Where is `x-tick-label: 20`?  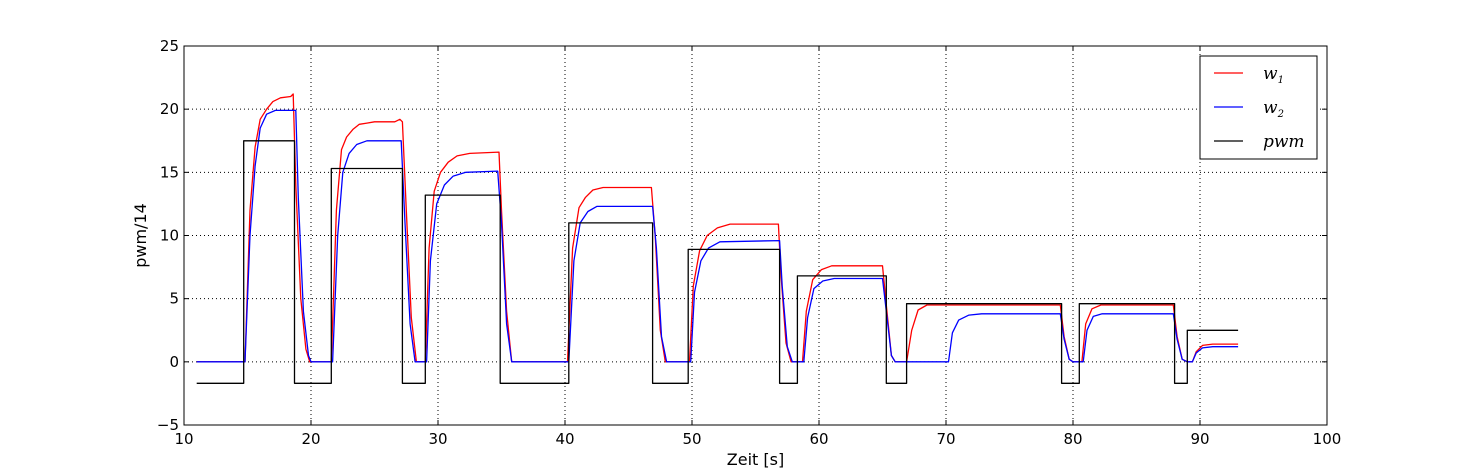
x-tick-label: 20 is located at coordinates (310, 439).